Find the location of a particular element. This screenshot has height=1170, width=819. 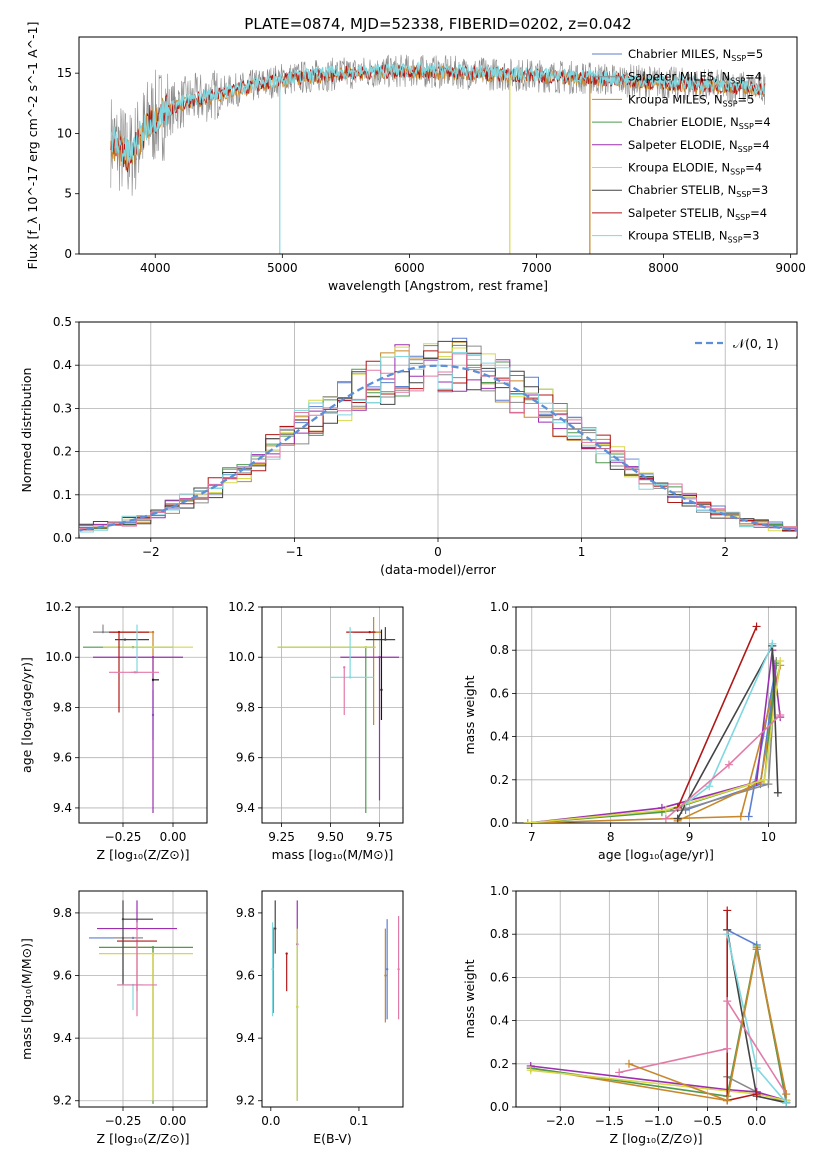

y-tick-label: 0.0 is located at coordinates (499, 1107).